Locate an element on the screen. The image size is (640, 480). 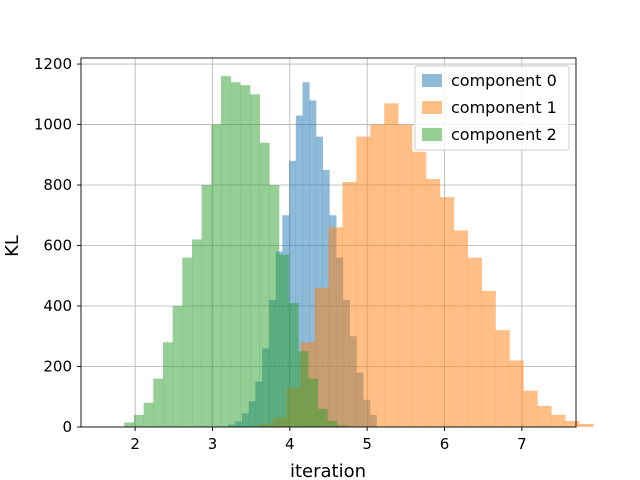
x-tick-label: 4 is located at coordinates (290, 444).